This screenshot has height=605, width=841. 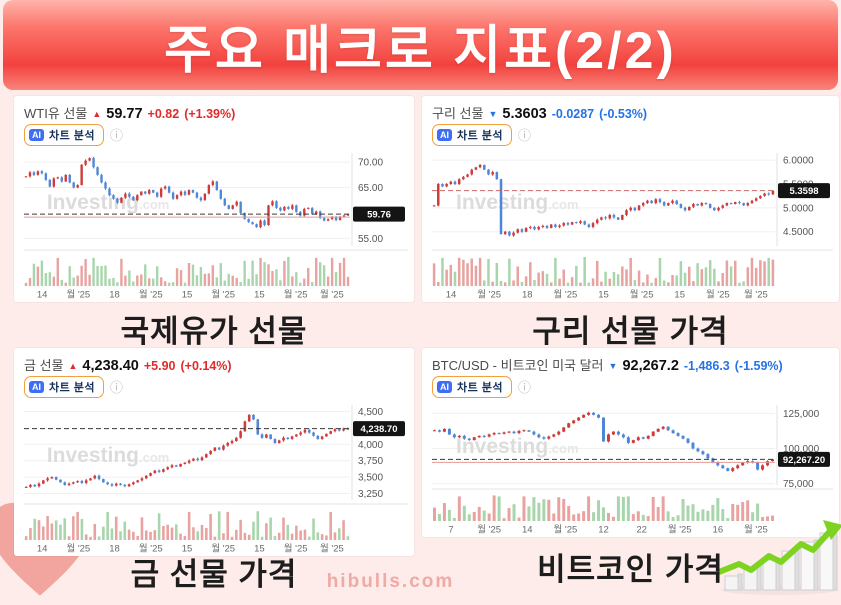 I want to click on svg-text: 3,750, so click(x=370, y=461).